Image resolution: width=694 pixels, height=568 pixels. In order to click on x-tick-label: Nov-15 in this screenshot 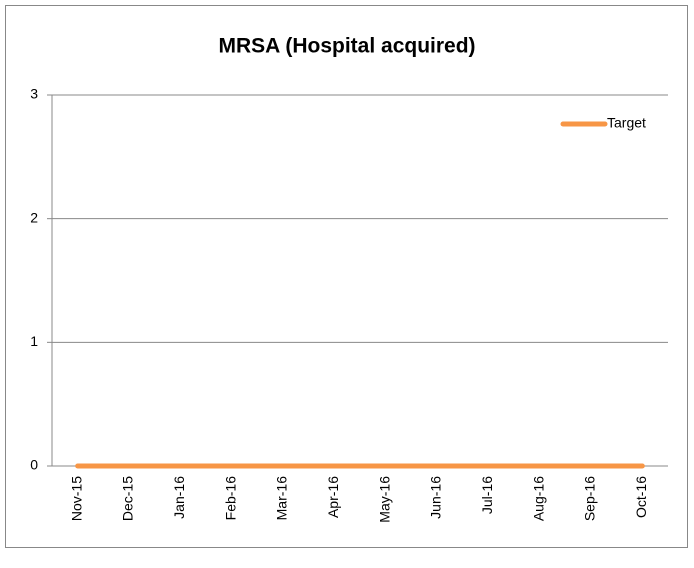, I will do `click(76, 498)`.